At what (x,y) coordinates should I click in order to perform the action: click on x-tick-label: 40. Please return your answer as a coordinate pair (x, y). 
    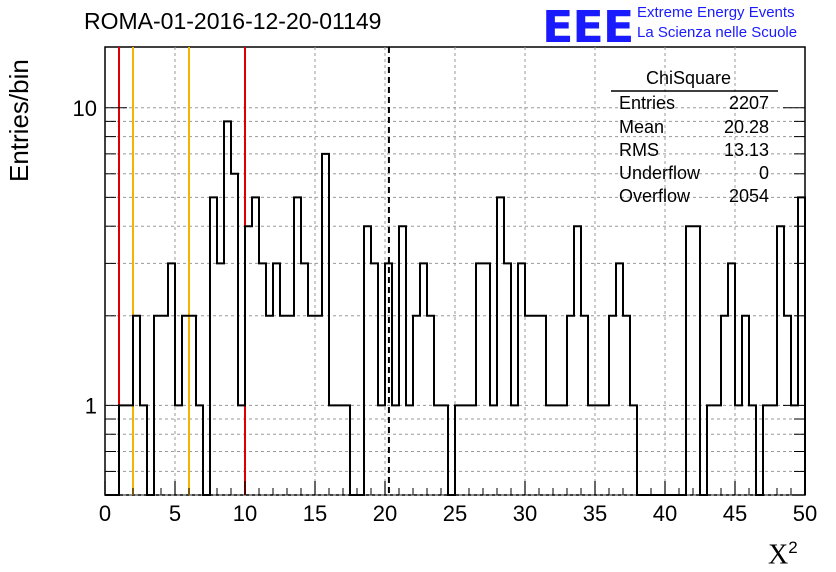
    Looking at the image, I should click on (665, 513).